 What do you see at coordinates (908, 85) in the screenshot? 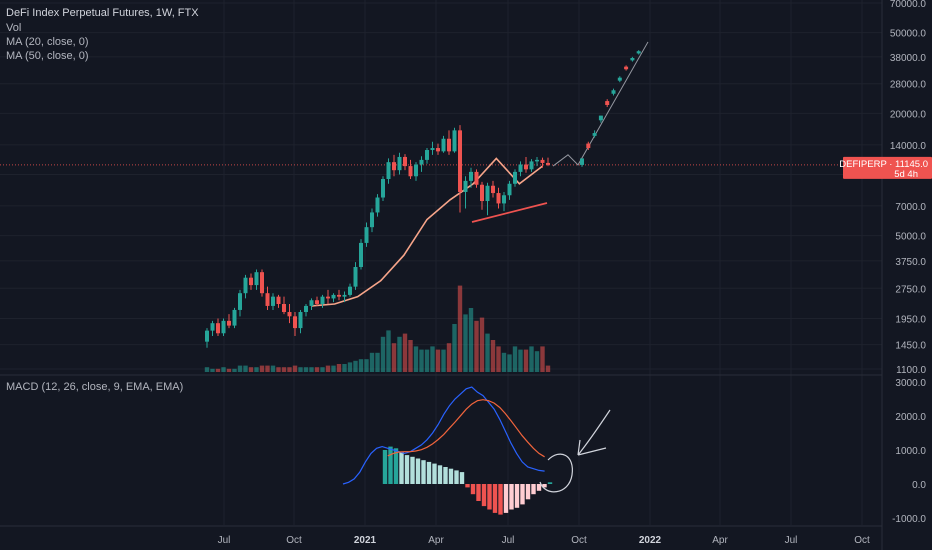
I see `price-tick-label: 28000.0` at bounding box center [908, 85].